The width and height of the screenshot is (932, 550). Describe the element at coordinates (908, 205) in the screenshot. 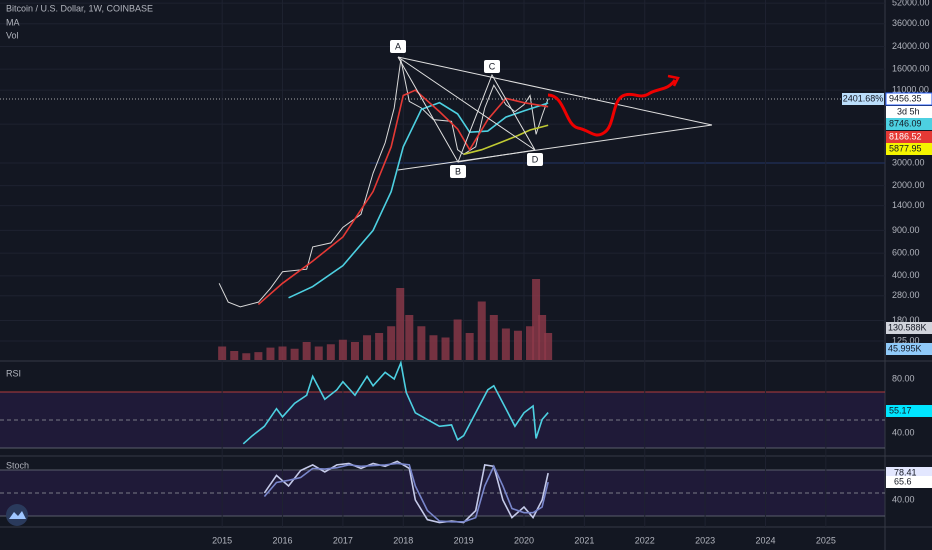

I see `y-tick-label: 1400.00` at that location.